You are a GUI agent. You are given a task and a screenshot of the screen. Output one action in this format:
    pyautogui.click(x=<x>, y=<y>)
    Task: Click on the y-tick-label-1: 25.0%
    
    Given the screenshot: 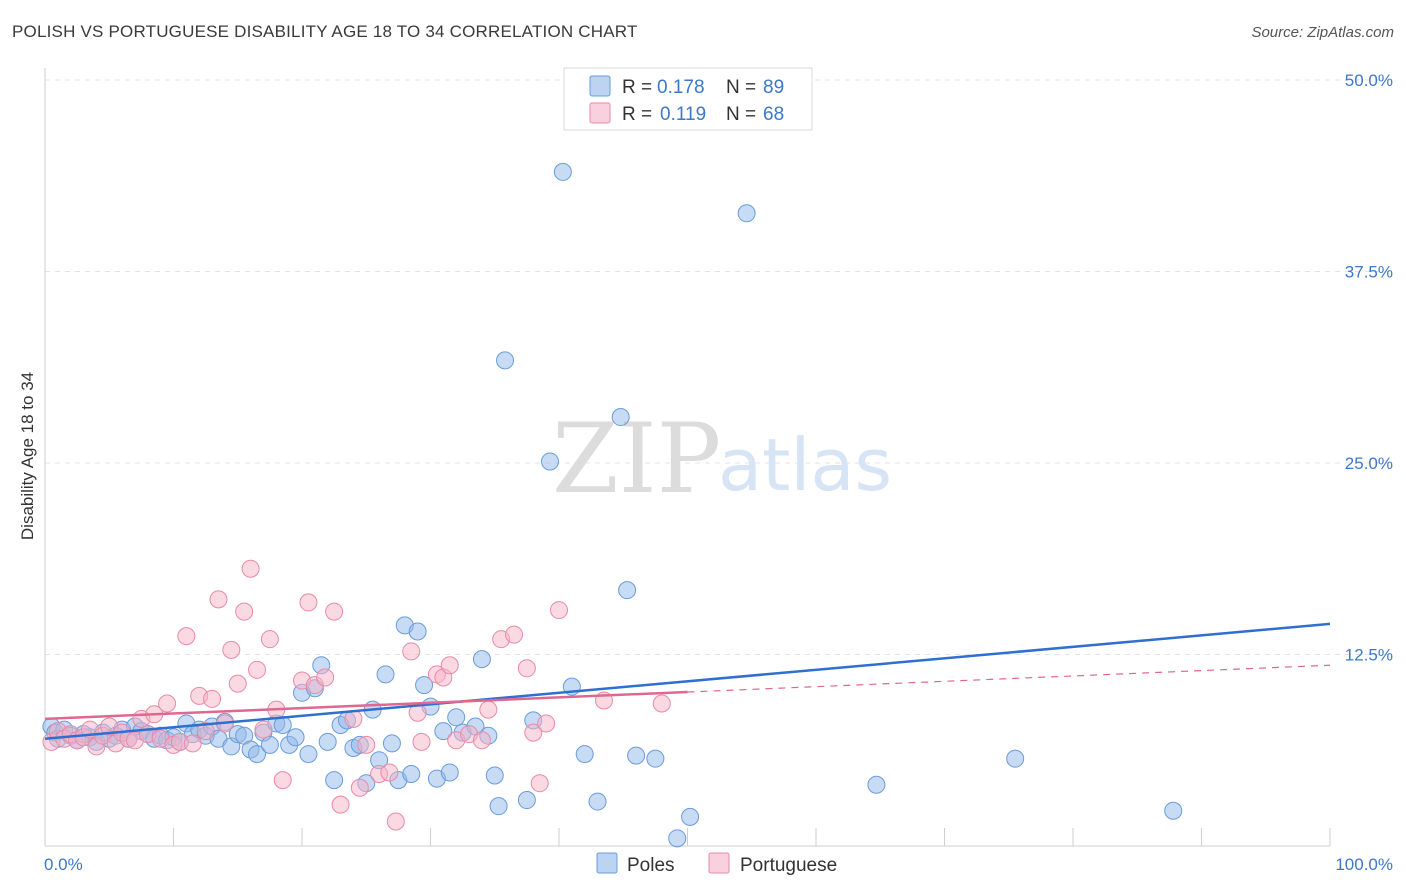 What is the action you would take?
    pyautogui.click(x=1369, y=463)
    